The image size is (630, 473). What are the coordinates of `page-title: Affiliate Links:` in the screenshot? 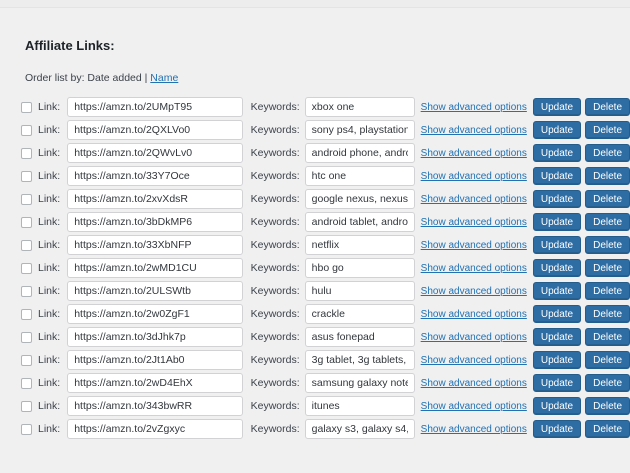 It's located at (70, 45).